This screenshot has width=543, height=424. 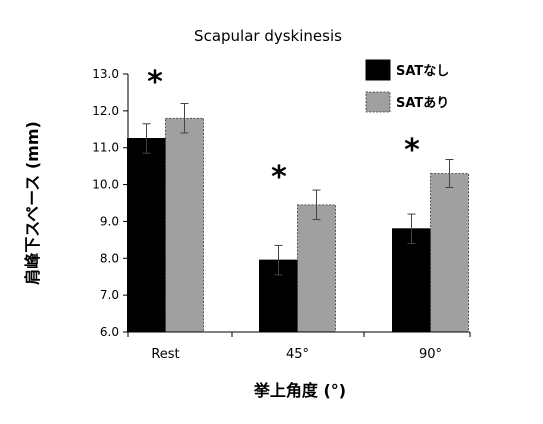 What do you see at coordinates (109, 295) in the screenshot?
I see `y-tick-label-1: 7.0` at bounding box center [109, 295].